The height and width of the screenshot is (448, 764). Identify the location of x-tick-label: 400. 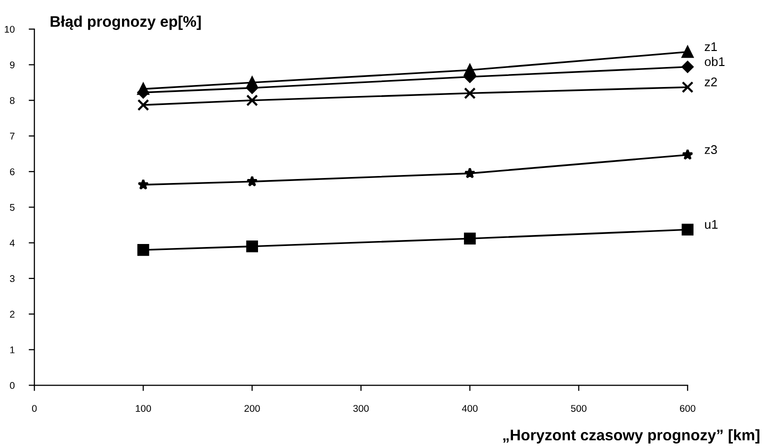
(470, 408).